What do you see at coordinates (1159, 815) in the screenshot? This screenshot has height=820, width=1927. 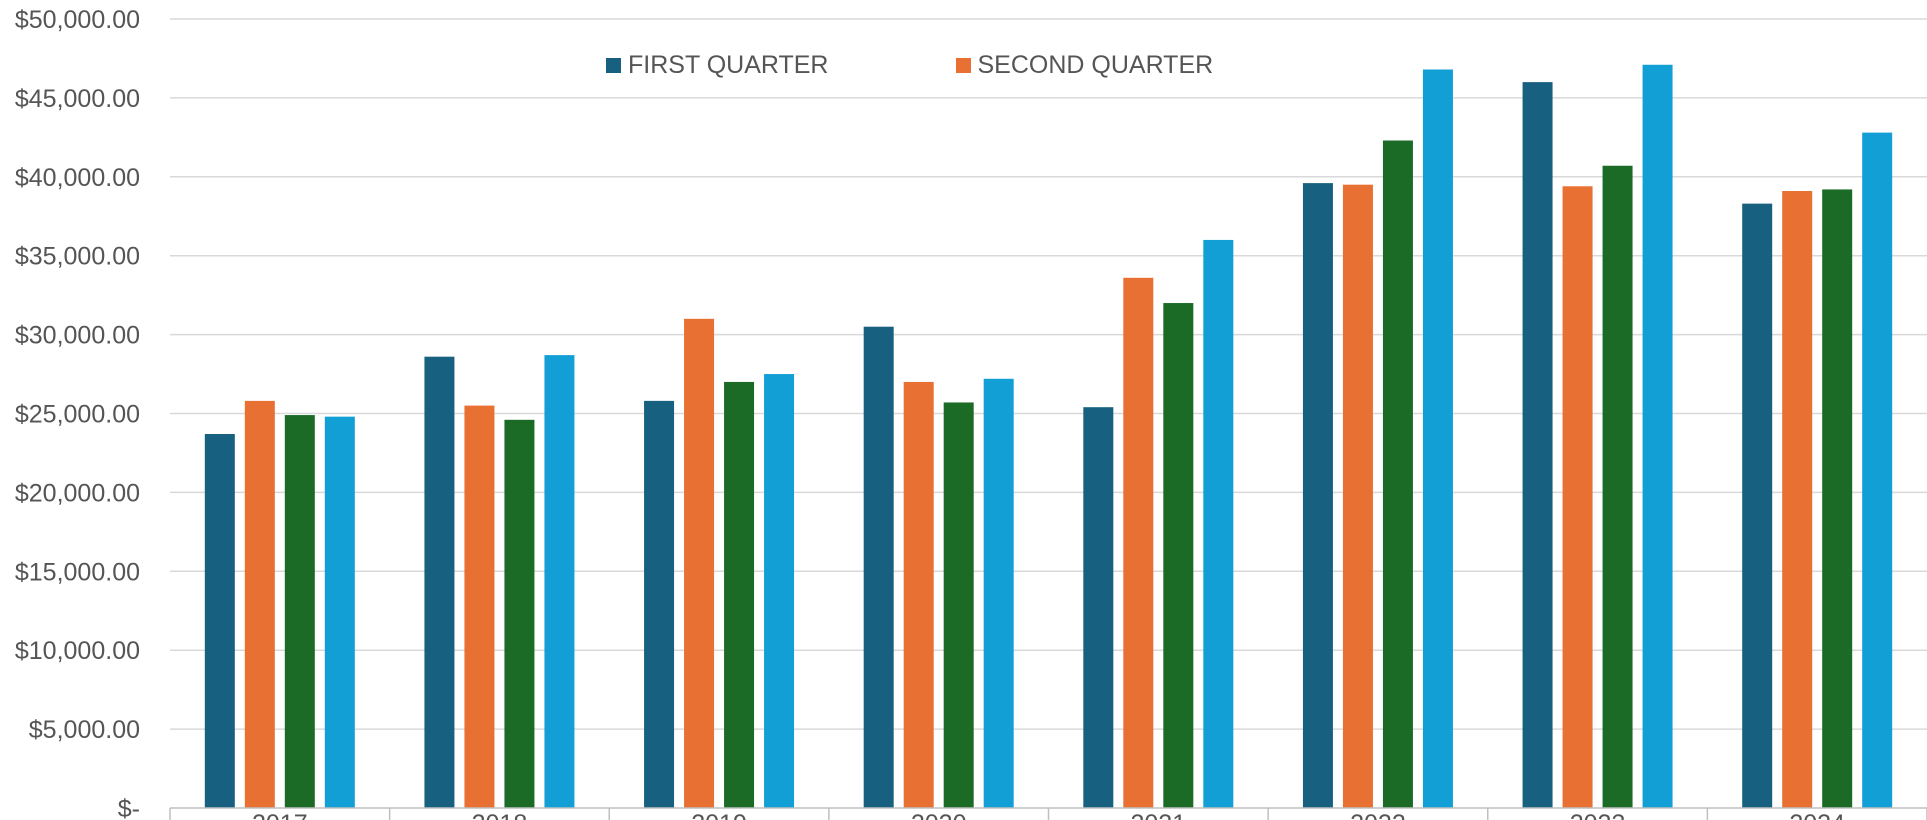 I see `x-tick-label: 2021` at bounding box center [1159, 815].